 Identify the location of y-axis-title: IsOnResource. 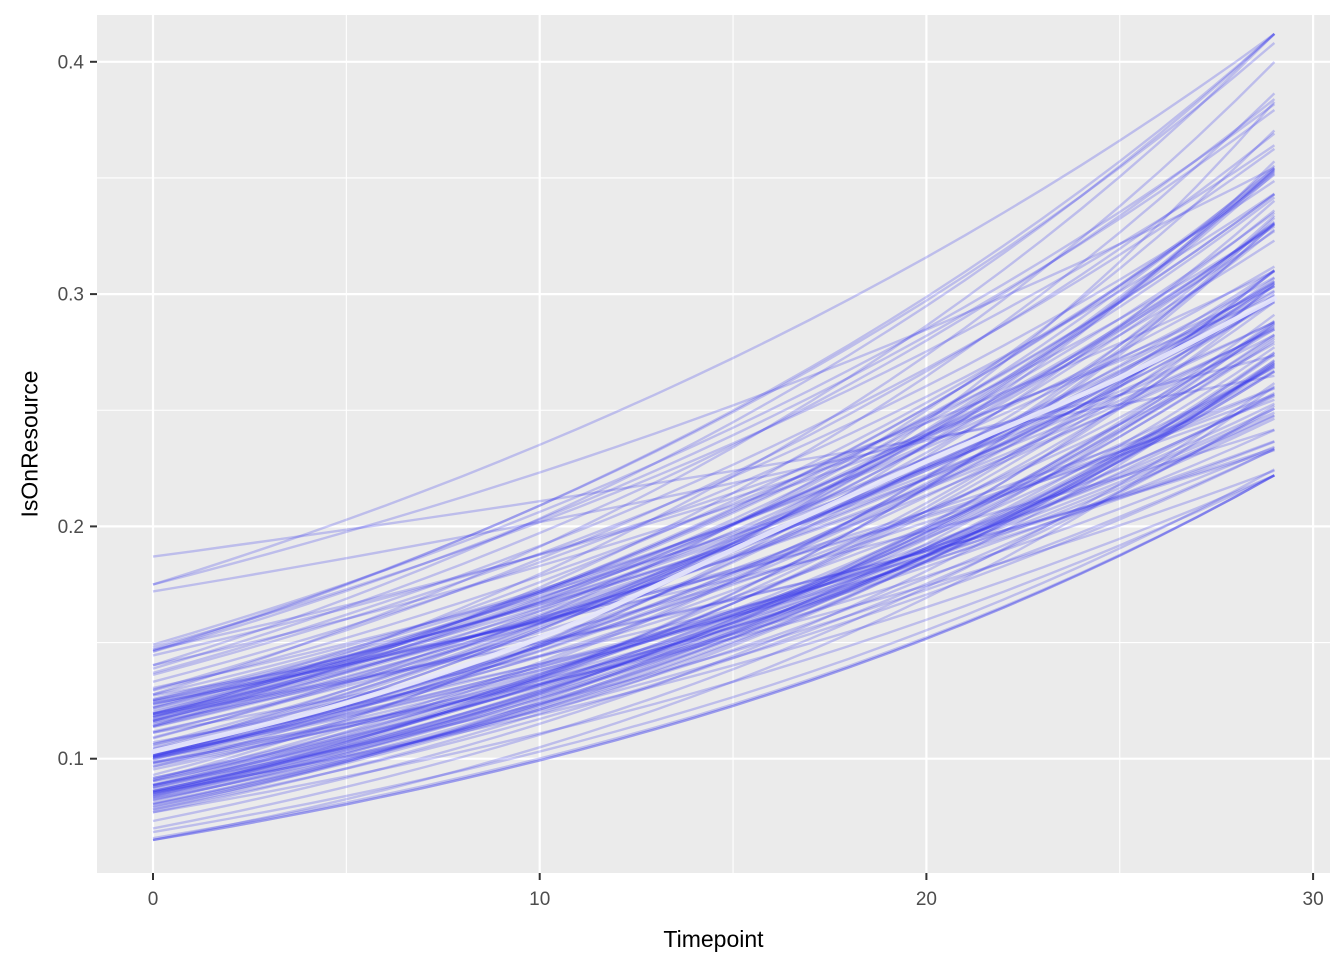
(29, 444).